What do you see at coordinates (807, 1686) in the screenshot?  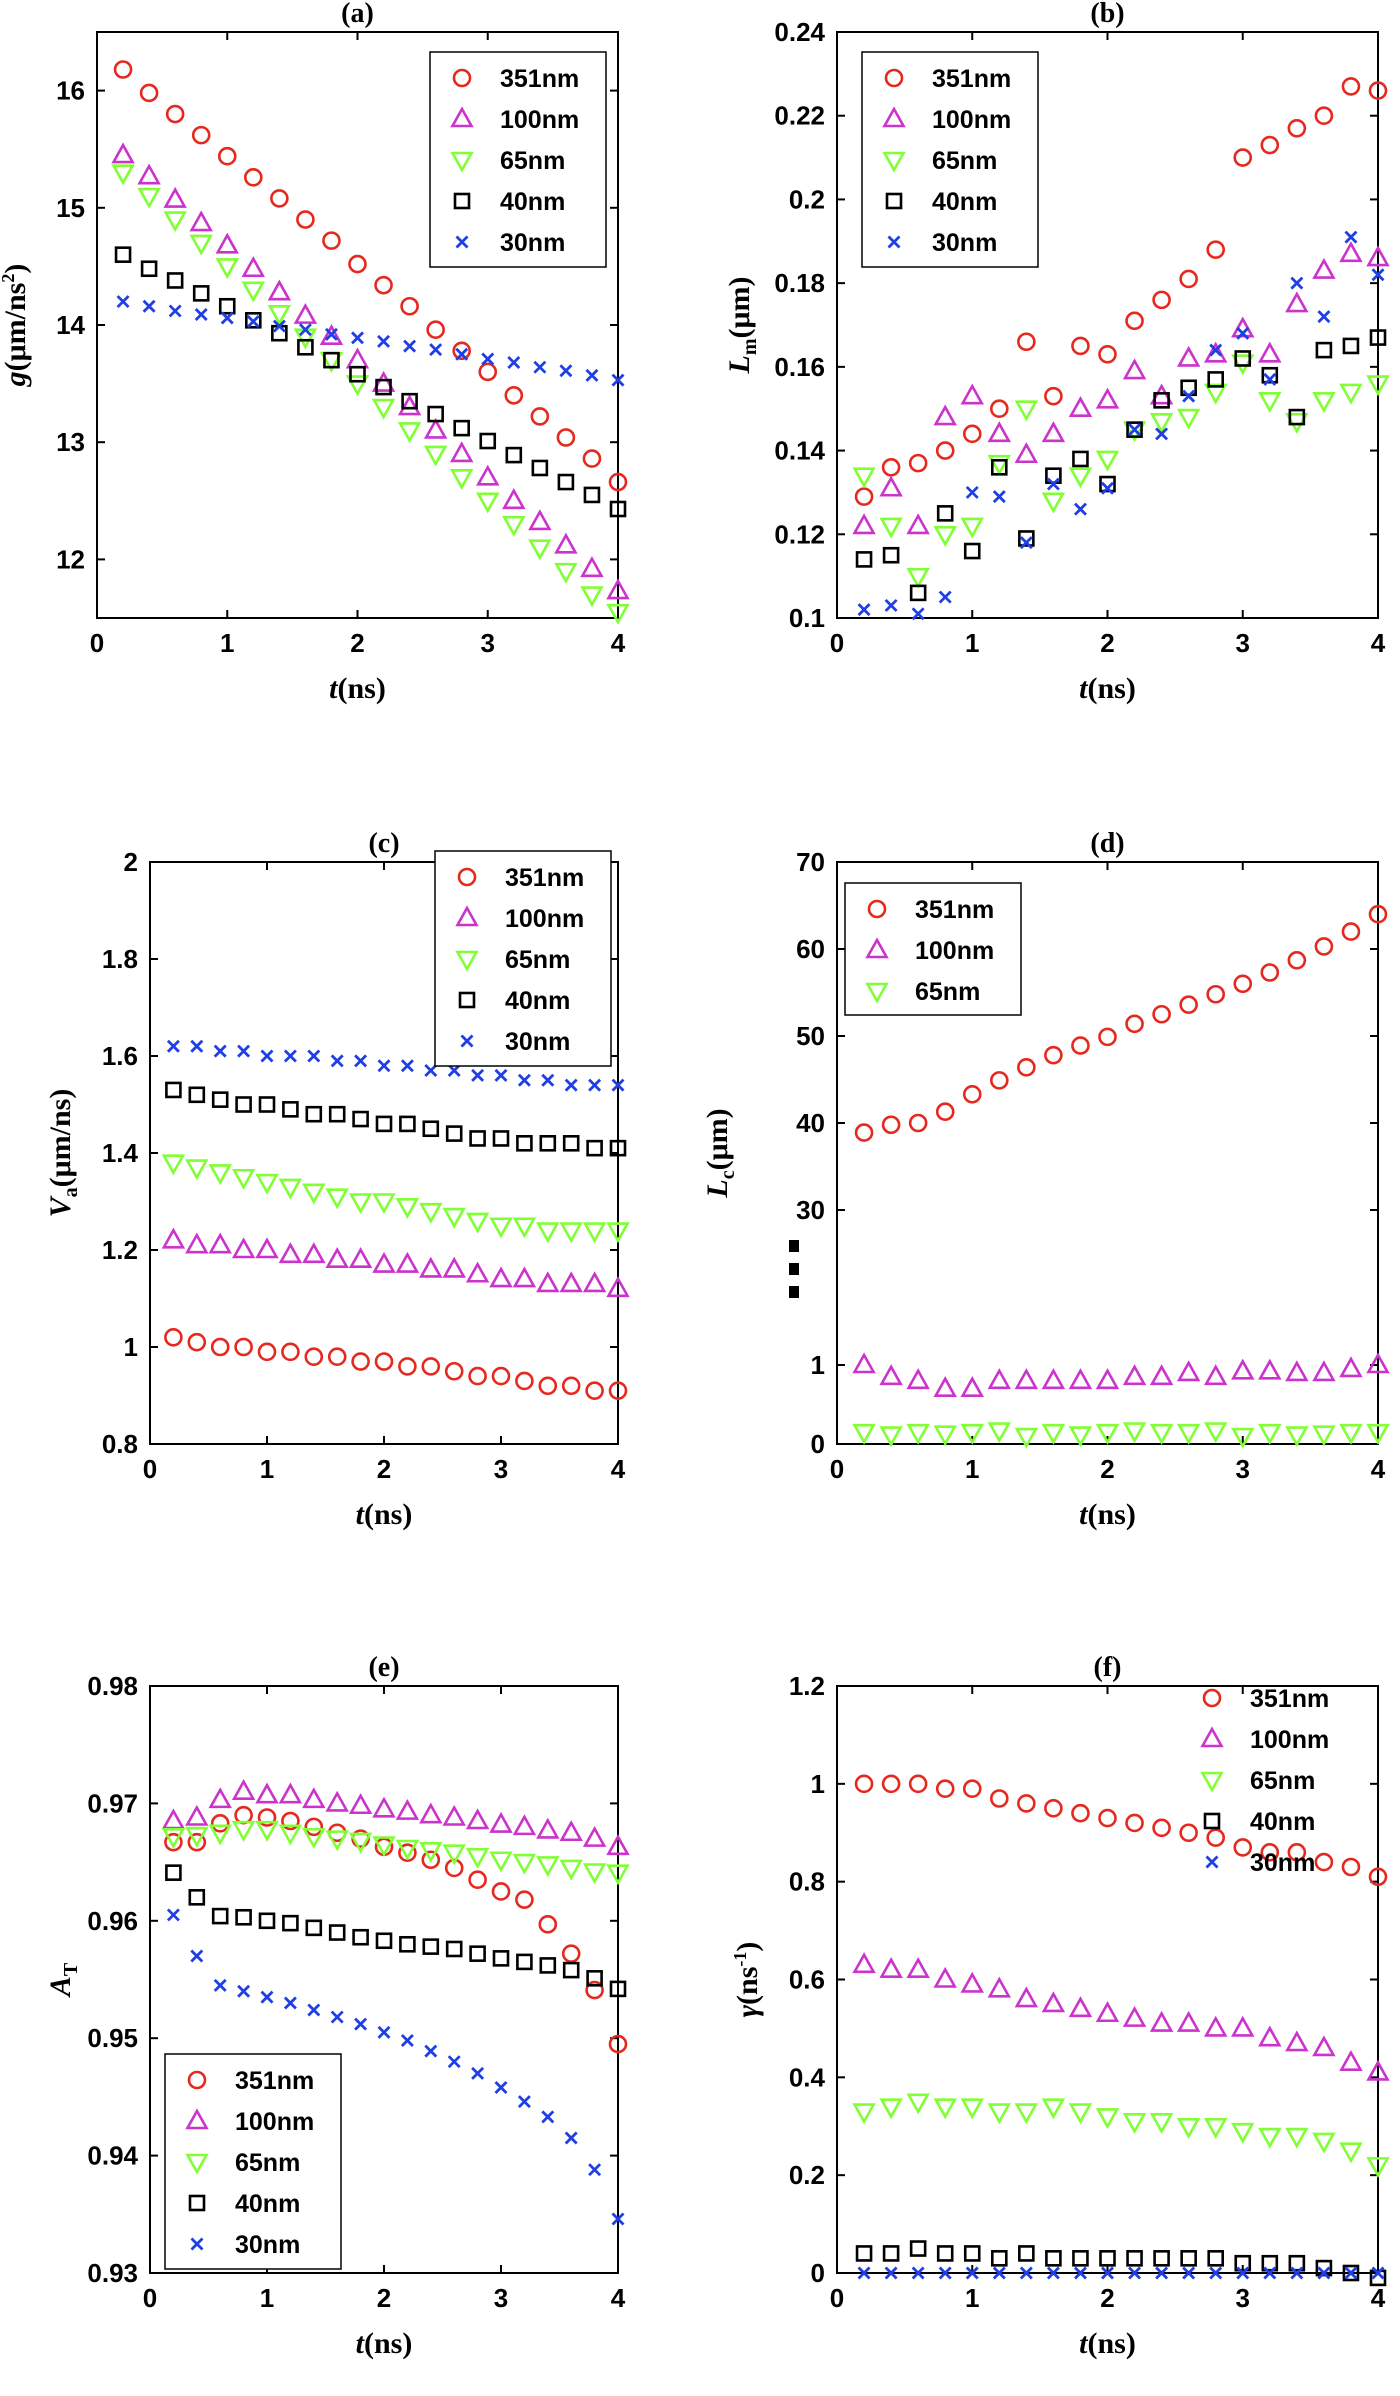 I see `y-tick-label: 1.2` at bounding box center [807, 1686].